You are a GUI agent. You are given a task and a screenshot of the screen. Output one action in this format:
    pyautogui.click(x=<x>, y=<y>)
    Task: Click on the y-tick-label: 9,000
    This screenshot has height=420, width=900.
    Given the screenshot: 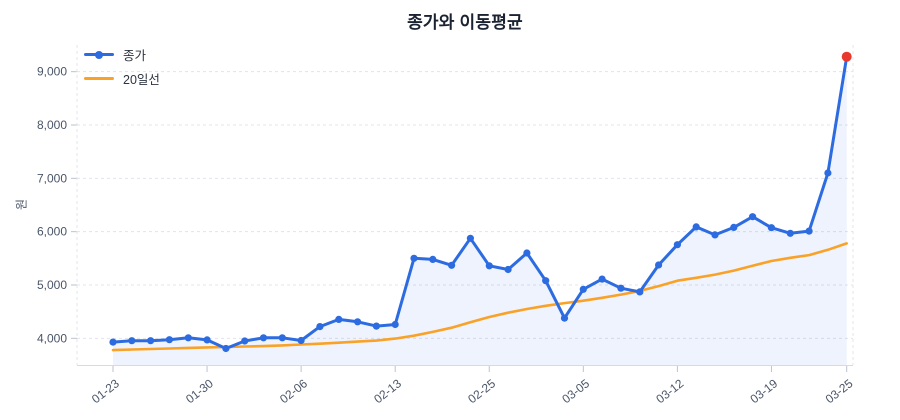 What is the action you would take?
    pyautogui.click(x=52, y=72)
    